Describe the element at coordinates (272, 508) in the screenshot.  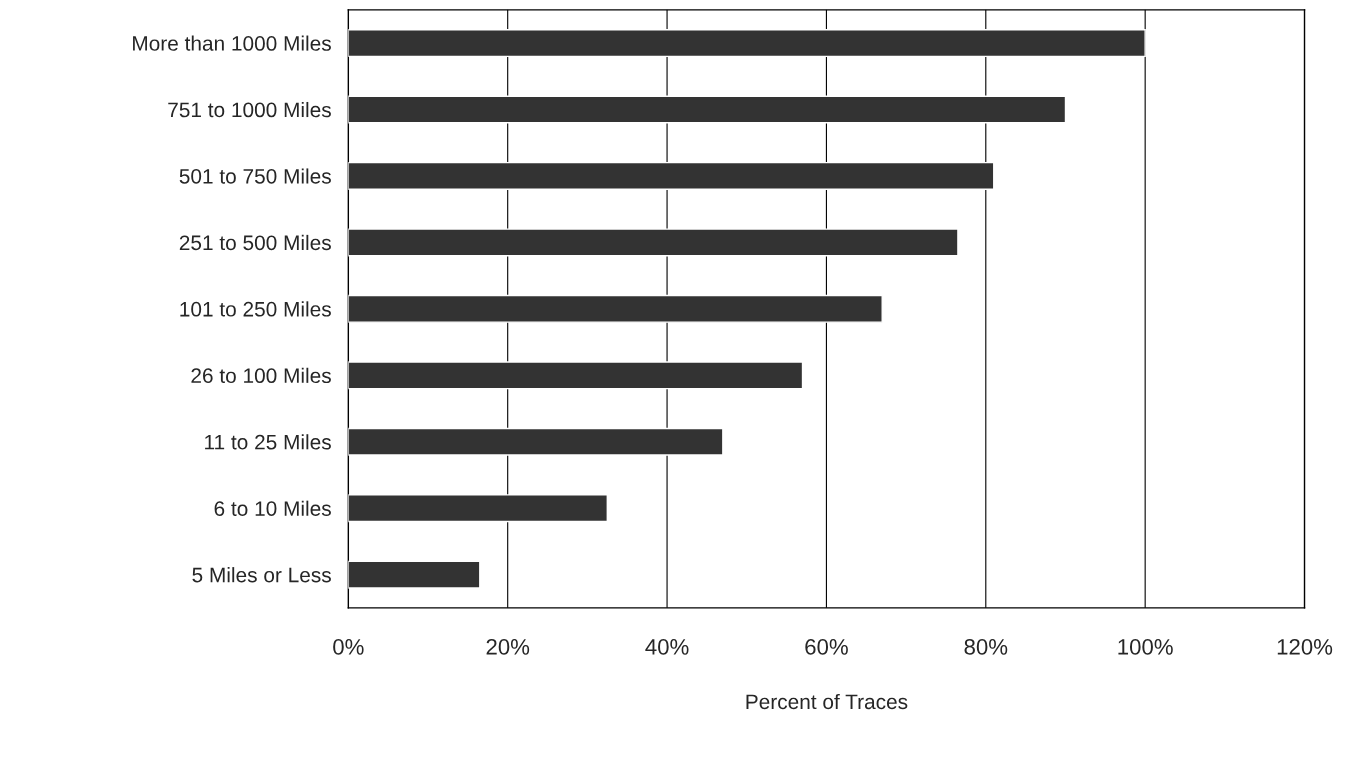
I see `y-tick-label: 6 to 10 Miles` at that location.